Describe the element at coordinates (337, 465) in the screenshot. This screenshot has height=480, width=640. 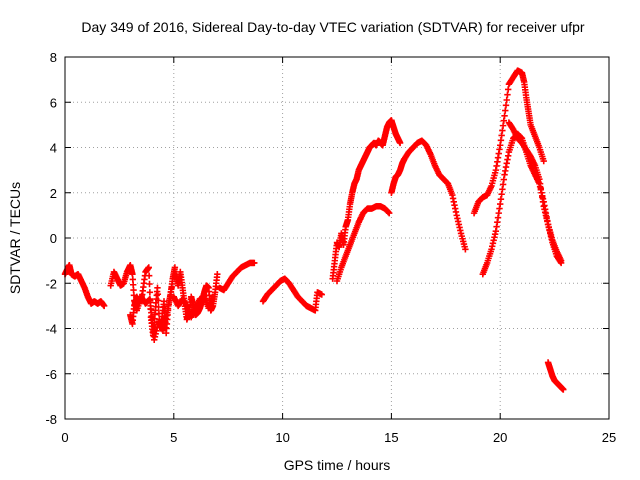
I see `x-axis-label: GPS time / hours` at that location.